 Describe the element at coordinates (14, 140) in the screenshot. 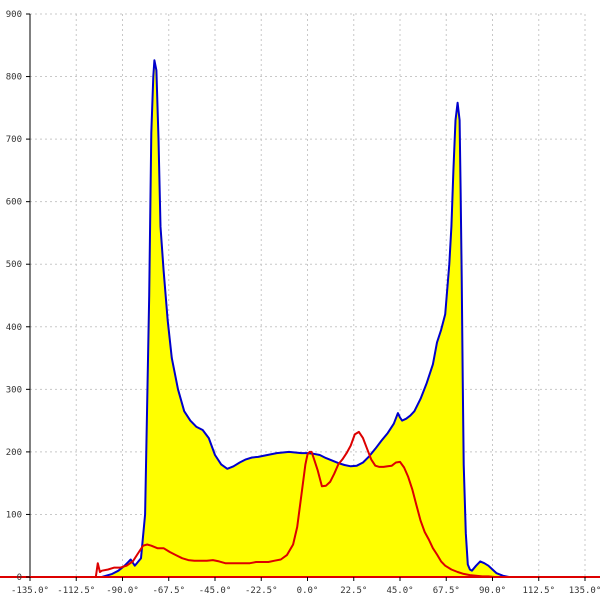

I see `y-tick-label: 700` at that location.